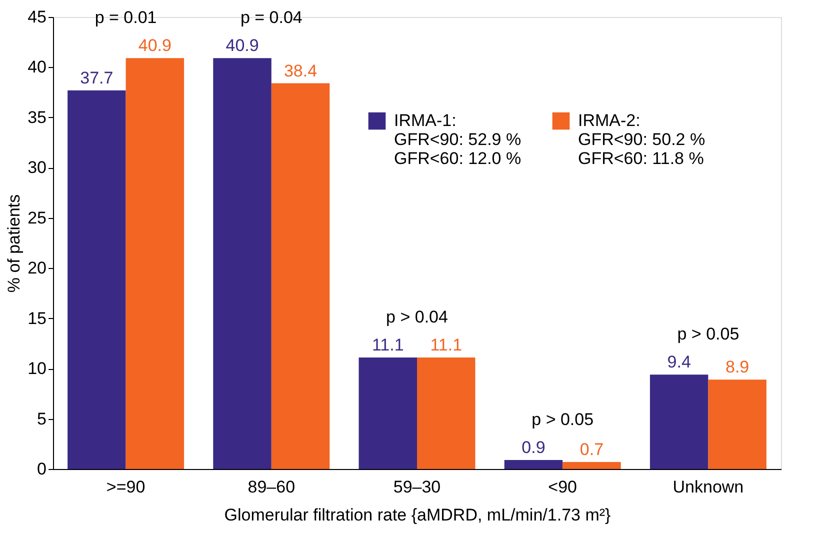 This screenshot has height=542, width=815. I want to click on annotation: GFR<90: 50.2 %, so click(642, 139).